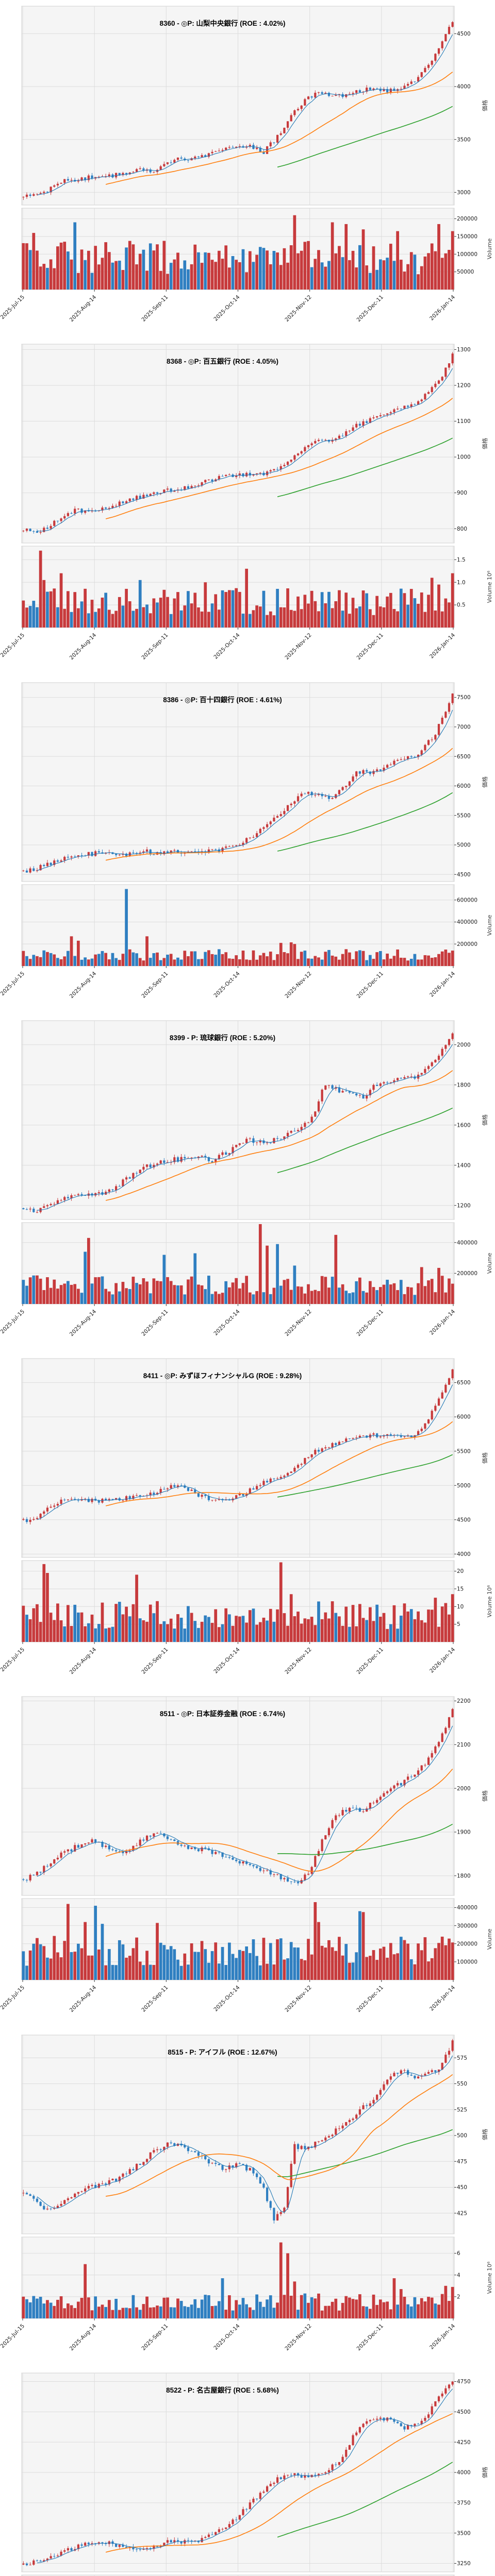 This screenshot has height=2576, width=495. Describe the element at coordinates (154, 1999) in the screenshot. I see `x-tick-label: 2025-Sep-11` at that location.